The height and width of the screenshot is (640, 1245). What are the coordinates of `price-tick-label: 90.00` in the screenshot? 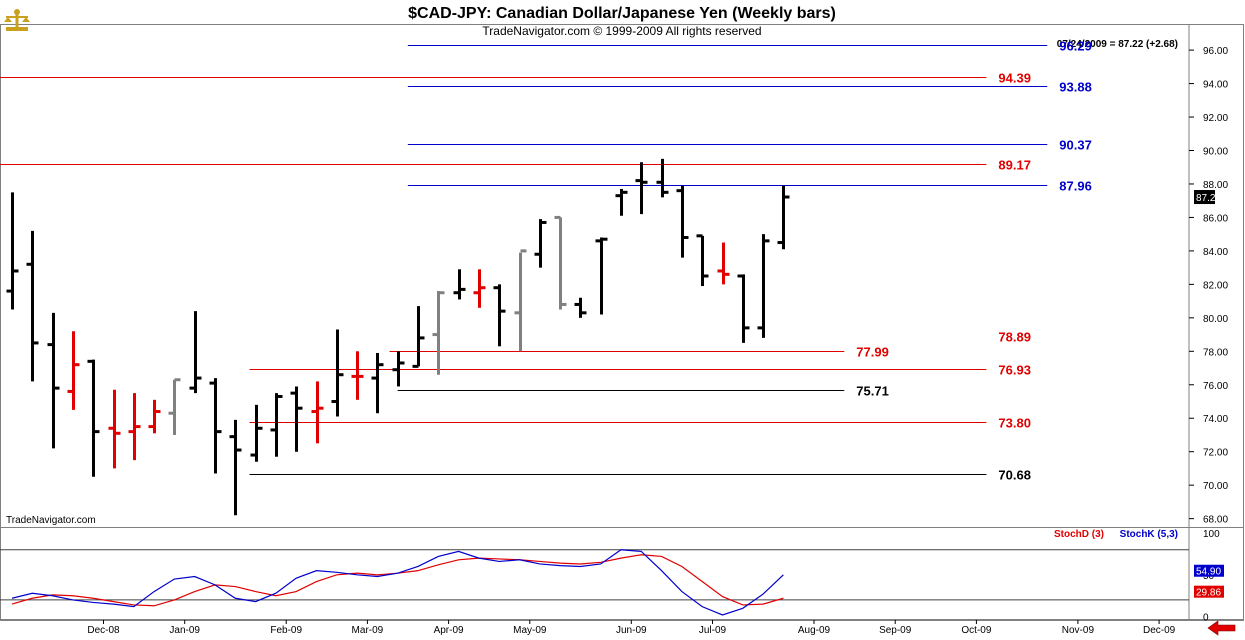 It's located at (1215, 152).